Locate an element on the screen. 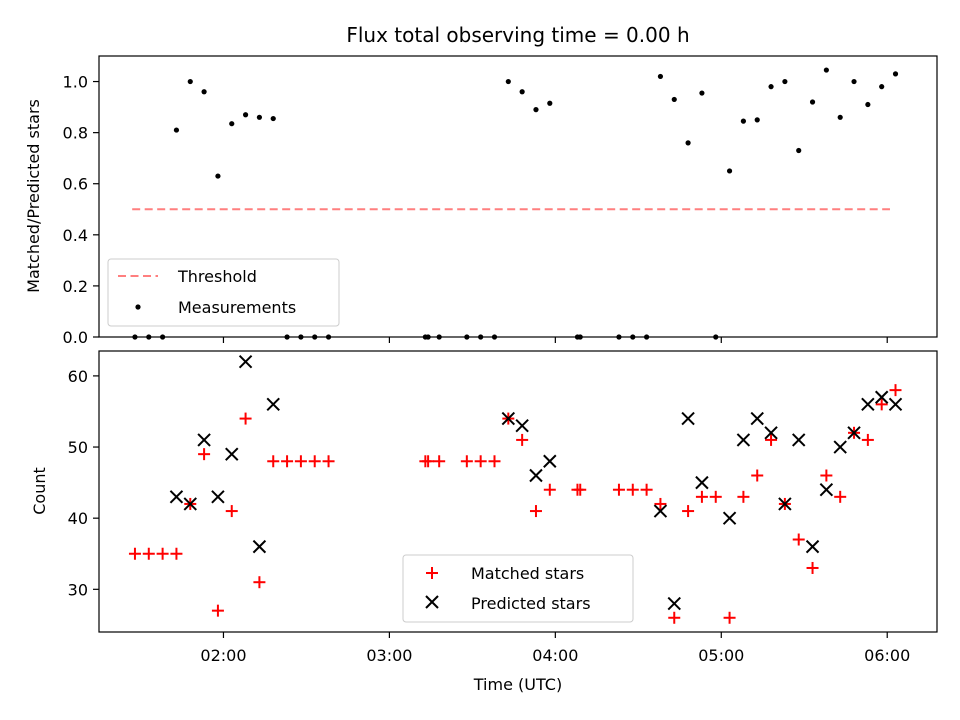 The image size is (960, 720). top-legend: Threshold Measurements is located at coordinates (223, 292).